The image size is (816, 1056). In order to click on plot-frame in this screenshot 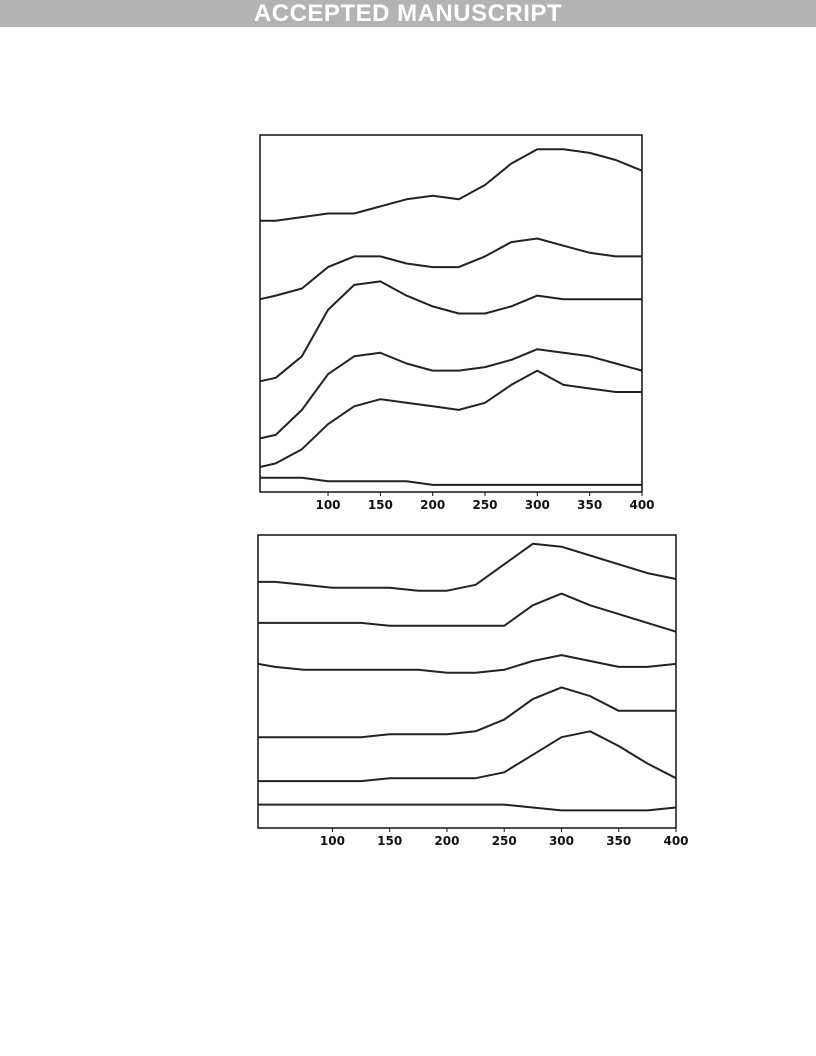, I will do `click(467, 681)`.